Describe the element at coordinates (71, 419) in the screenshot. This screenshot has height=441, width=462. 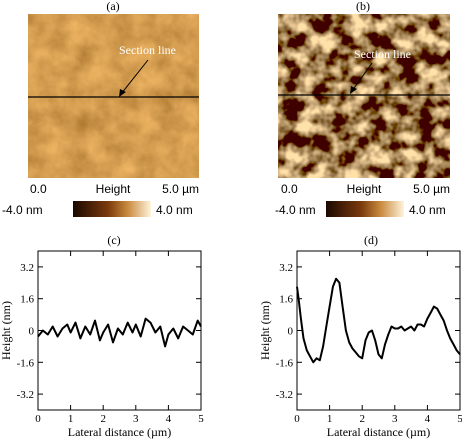
I see `x-tick-label-c: 1` at that location.